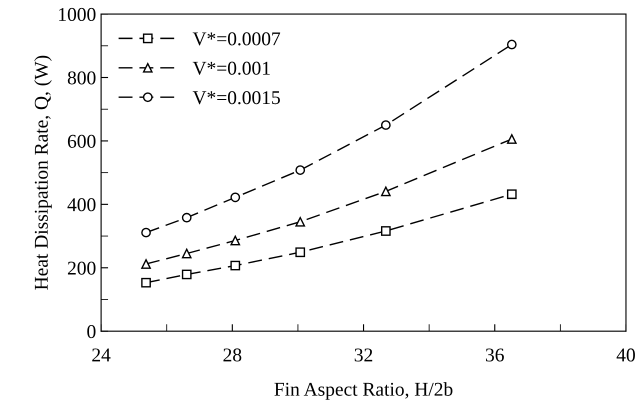 This screenshot has height=414, width=644. I want to click on x-tick-label: 28, so click(232, 355).